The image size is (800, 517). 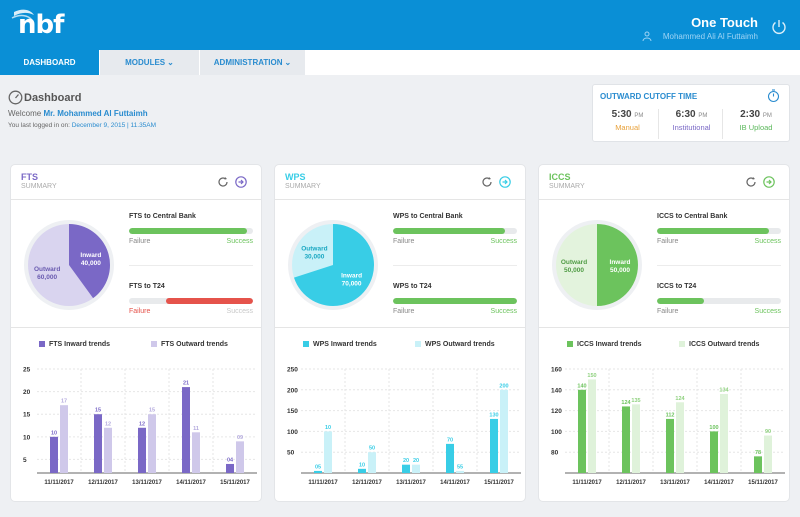 I want to click on x-tick-label: 15/11/2017, so click(x=235, y=483).